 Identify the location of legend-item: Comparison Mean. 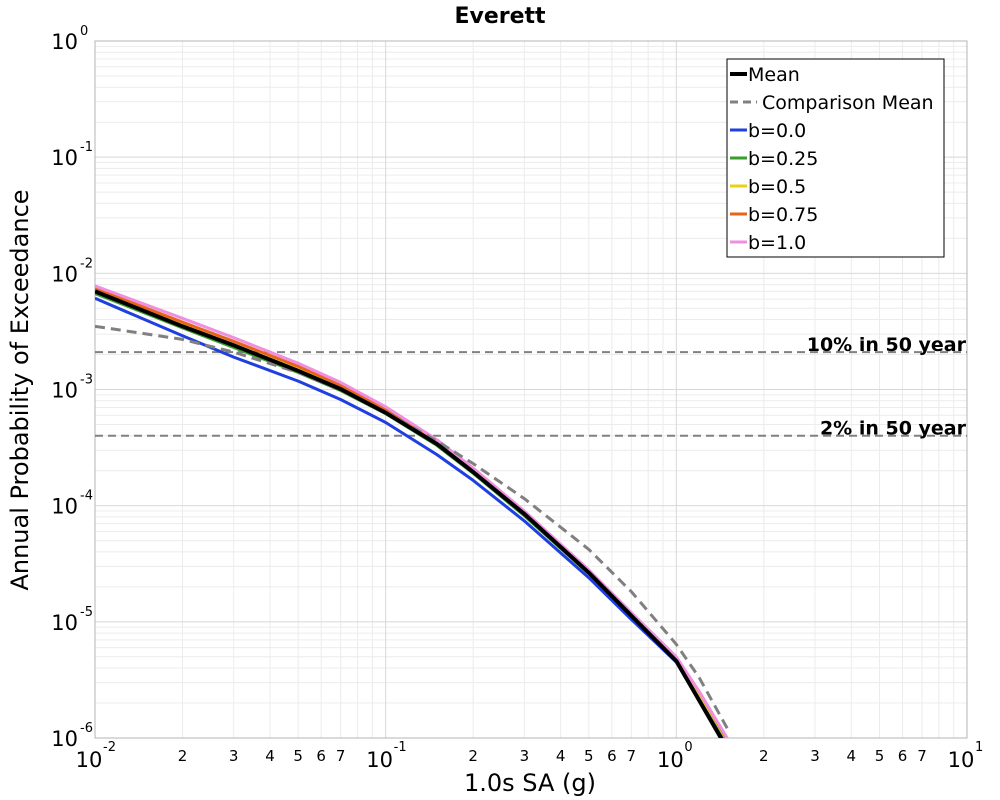
(832, 103).